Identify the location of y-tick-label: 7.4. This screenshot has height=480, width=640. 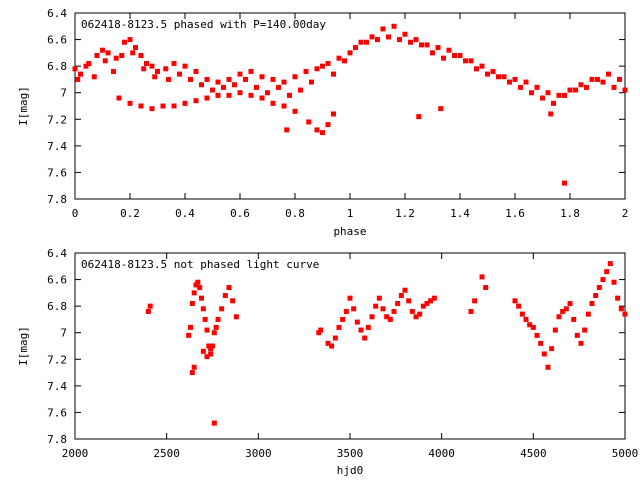
(57, 386).